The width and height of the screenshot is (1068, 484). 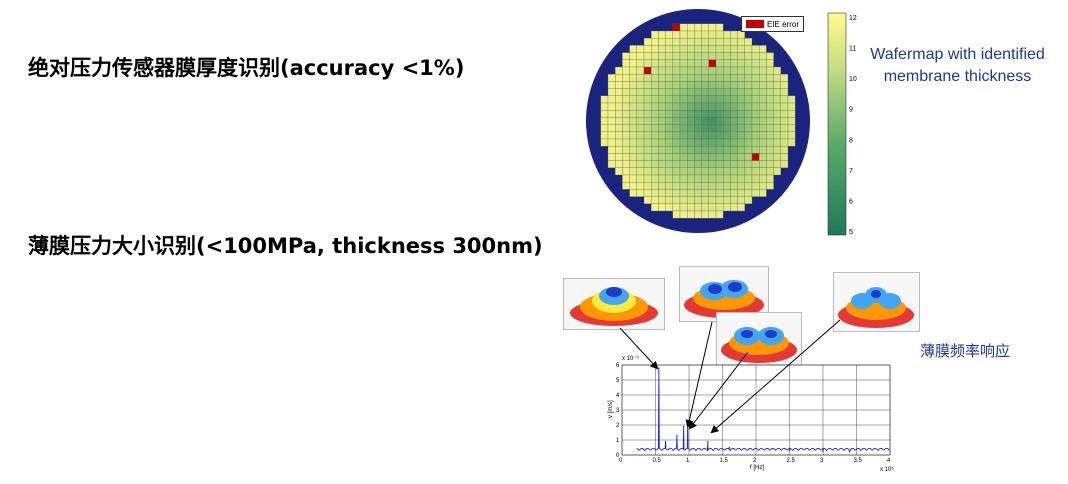 I want to click on spectrum-peak-point, so click(x=708, y=441).